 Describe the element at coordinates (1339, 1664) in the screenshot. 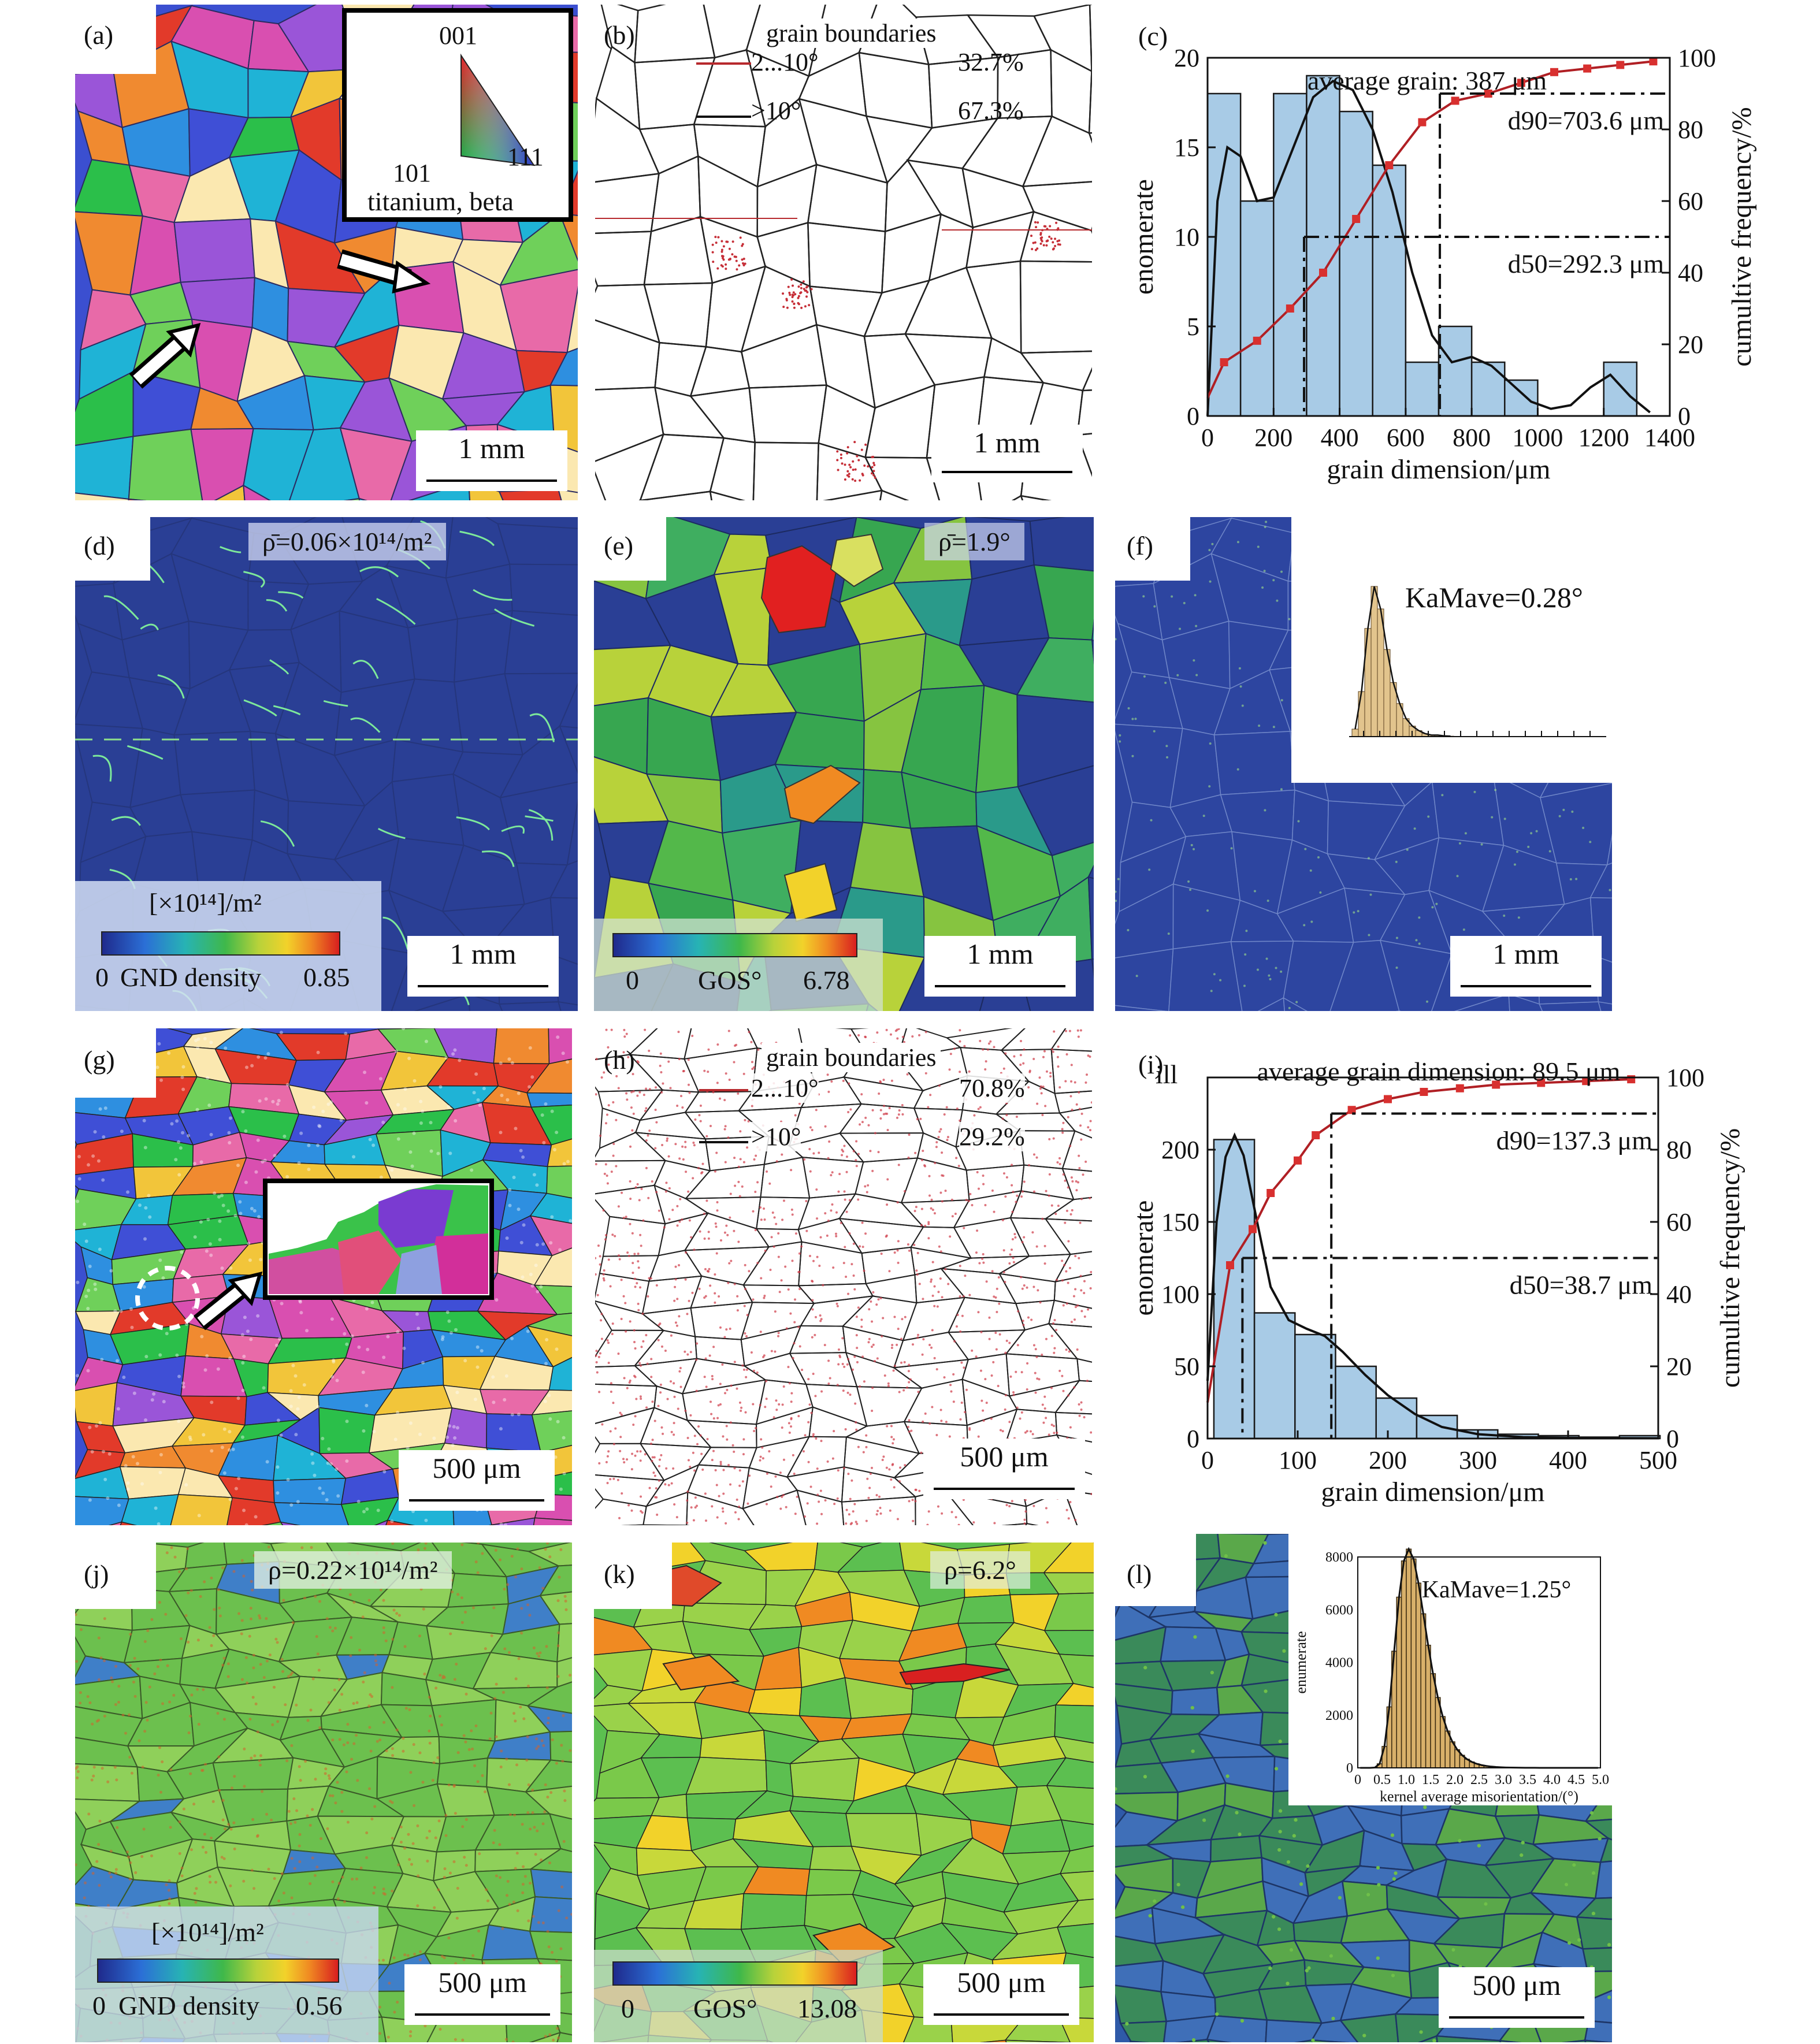

I see `kam-y-tick-label: 4000` at that location.